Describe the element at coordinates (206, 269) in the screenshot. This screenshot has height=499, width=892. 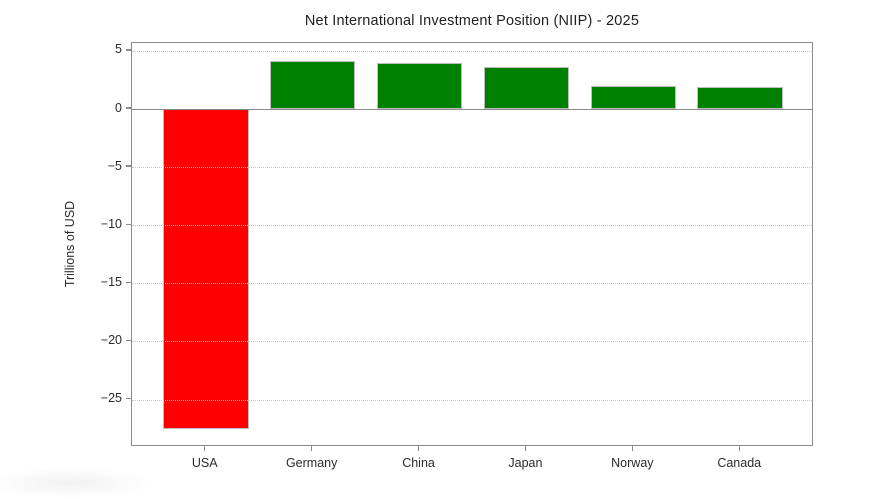
I see `bar-usa` at that location.